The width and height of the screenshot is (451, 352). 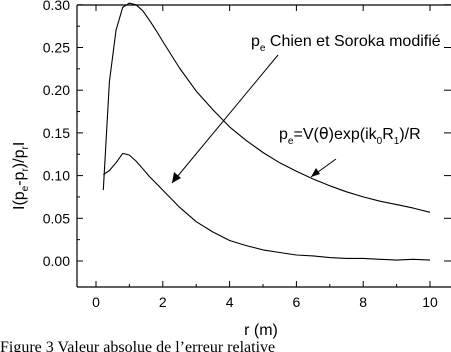 I want to click on x-tick-label: 10, so click(x=430, y=302).